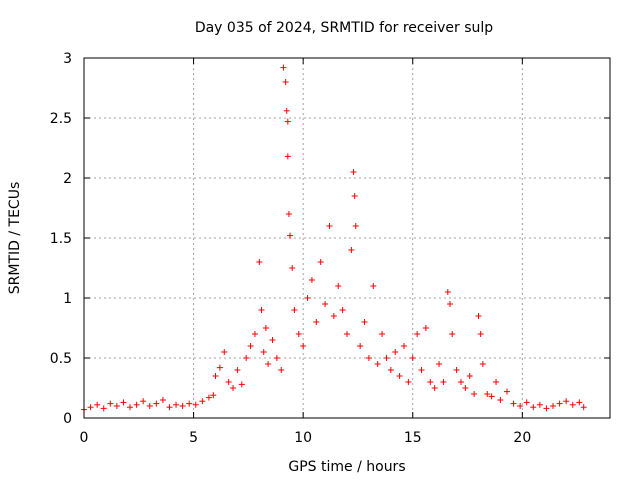  Describe the element at coordinates (67, 299) in the screenshot. I see `y-tick-label: 1` at that location.